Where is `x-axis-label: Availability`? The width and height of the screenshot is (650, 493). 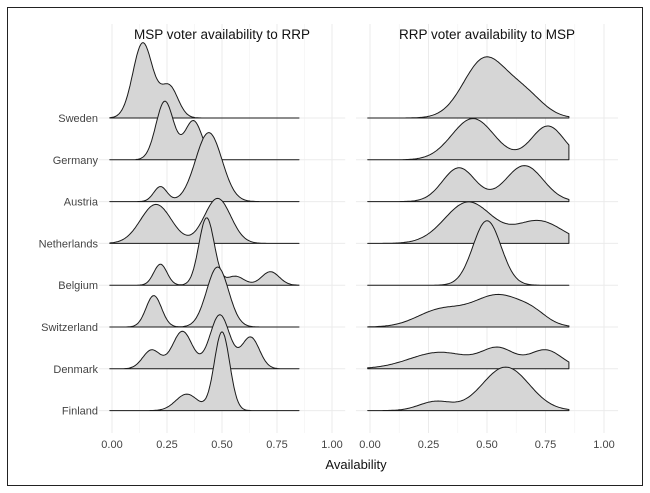 x-axis-label: Availability is located at coordinates (356, 464).